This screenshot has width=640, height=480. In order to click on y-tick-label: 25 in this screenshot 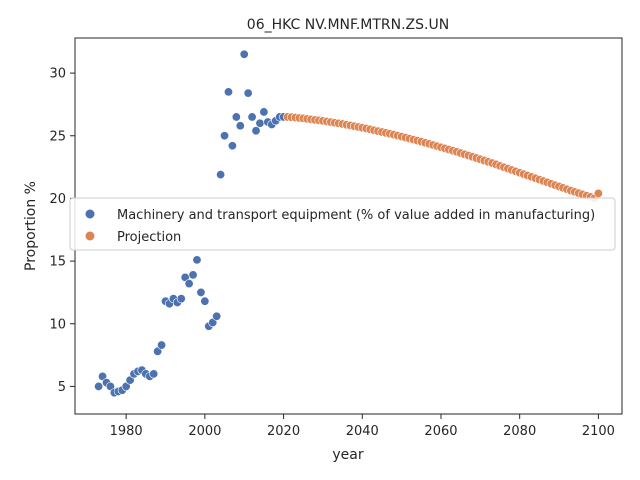, I will do `click(57, 136)`.